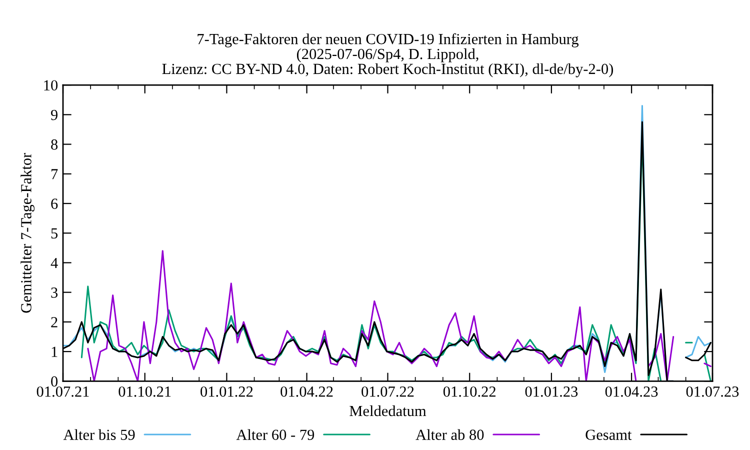  I want to click on legend-label: Gesamt, so click(609, 435).